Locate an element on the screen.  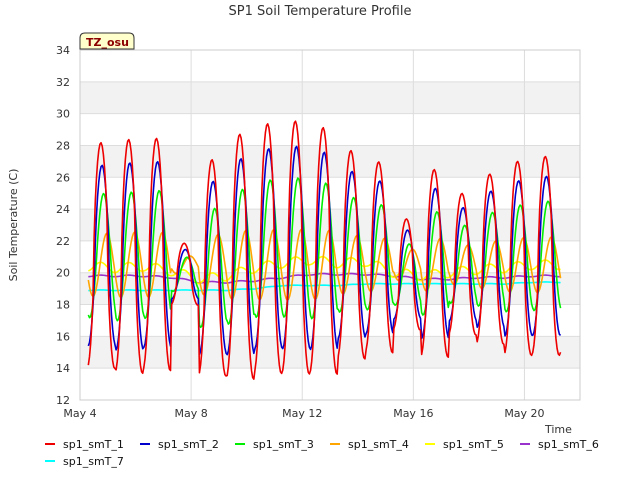
legend-label: sp1_smT_5 is located at coordinates (473, 444).